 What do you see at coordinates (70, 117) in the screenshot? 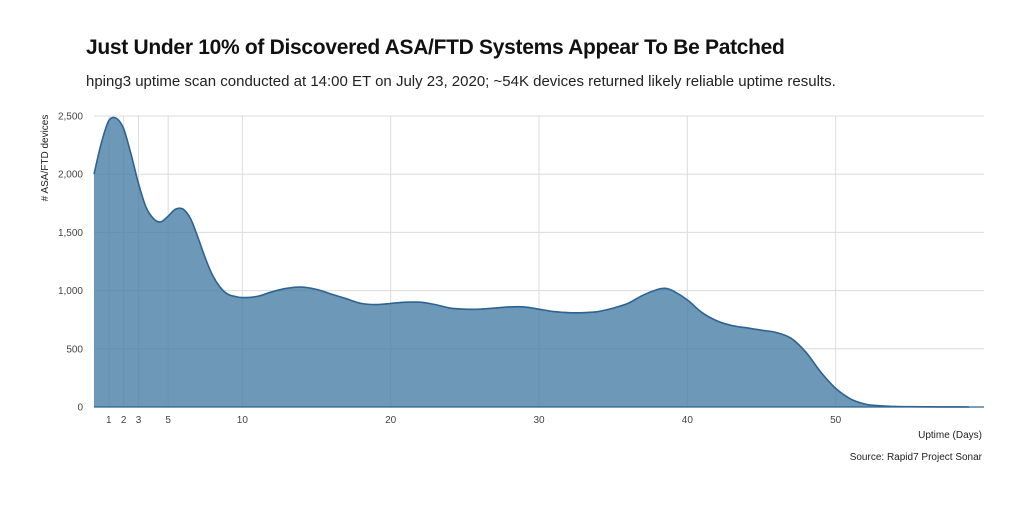
I see `y-tick-label: 2,500` at bounding box center [70, 117].